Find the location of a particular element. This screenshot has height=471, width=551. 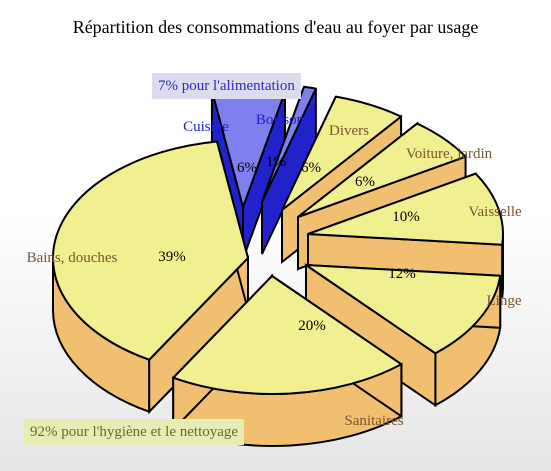

slice-linge is located at coordinates (403, 335).